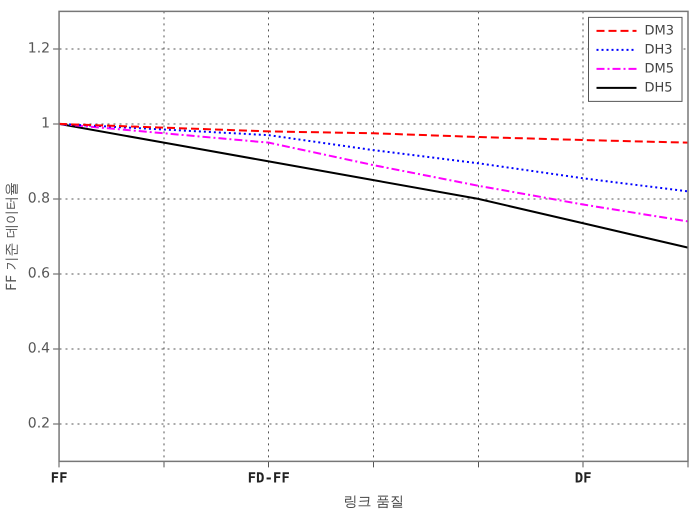 Image resolution: width=692 pixels, height=515 pixels. I want to click on y-tick-label: 0.8, so click(39, 198).